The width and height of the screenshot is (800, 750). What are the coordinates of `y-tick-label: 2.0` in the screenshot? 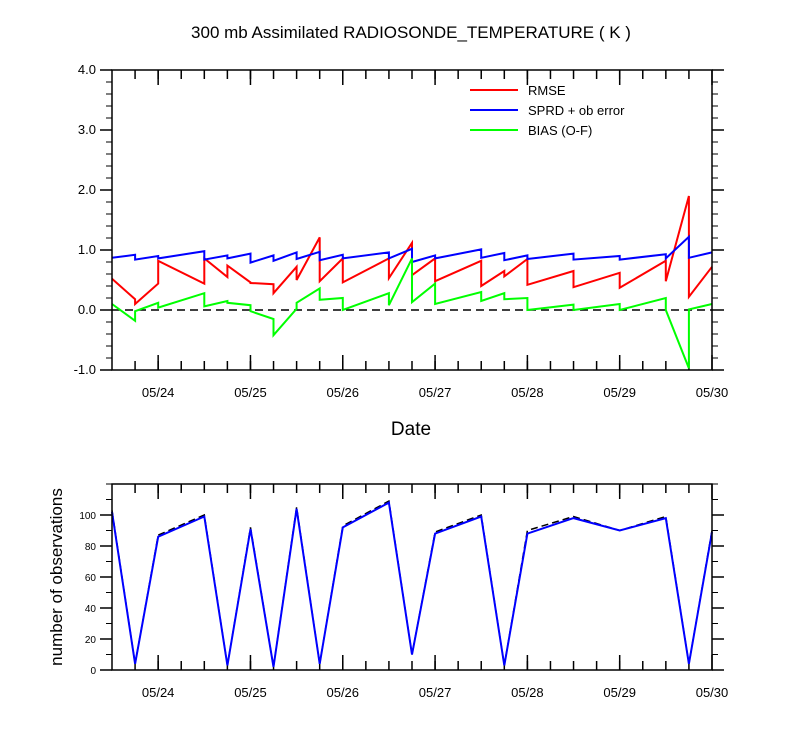 It's located at (87, 189).